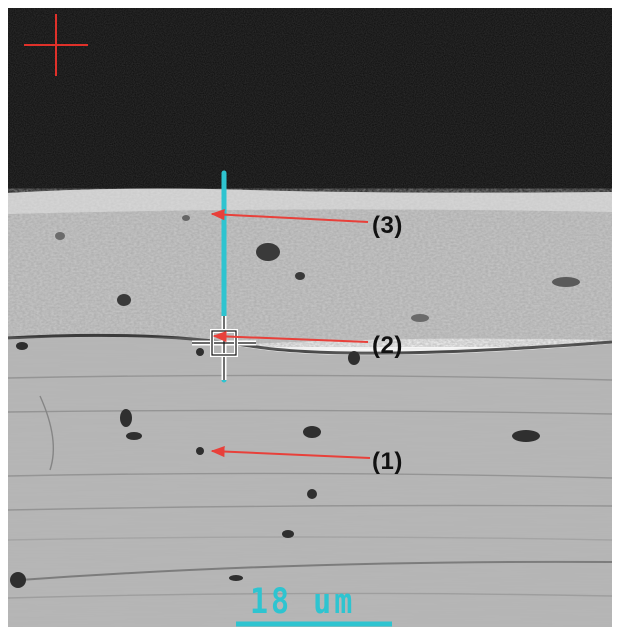 The height and width of the screenshot is (635, 620). What do you see at coordinates (303, 602) in the screenshot?
I see `scale-bar-label: 18 um` at bounding box center [303, 602].